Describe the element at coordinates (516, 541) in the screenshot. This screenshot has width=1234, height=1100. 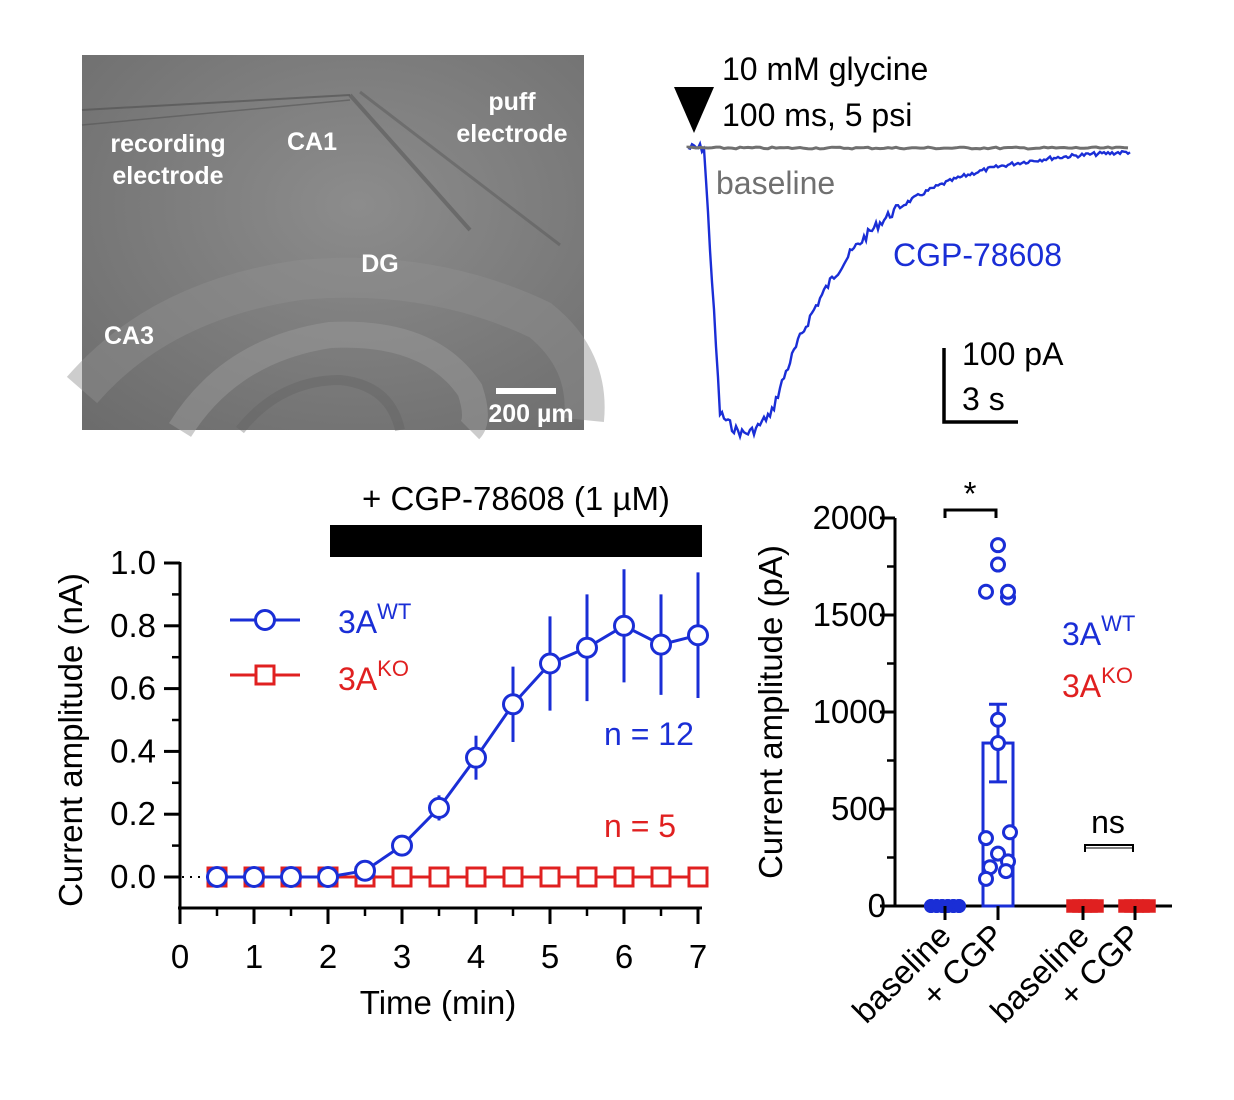
I see `treatment-bar` at that location.